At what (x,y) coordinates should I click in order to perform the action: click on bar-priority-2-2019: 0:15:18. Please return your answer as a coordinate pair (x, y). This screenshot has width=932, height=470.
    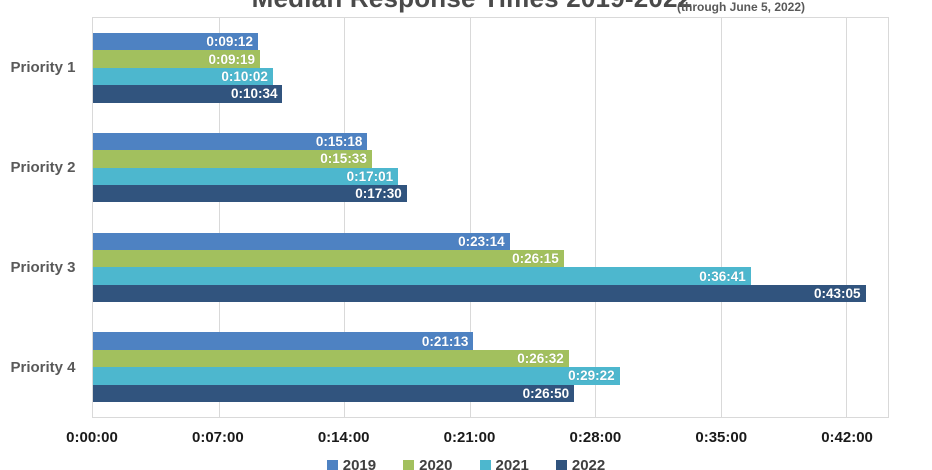
    Looking at the image, I should click on (230, 141).